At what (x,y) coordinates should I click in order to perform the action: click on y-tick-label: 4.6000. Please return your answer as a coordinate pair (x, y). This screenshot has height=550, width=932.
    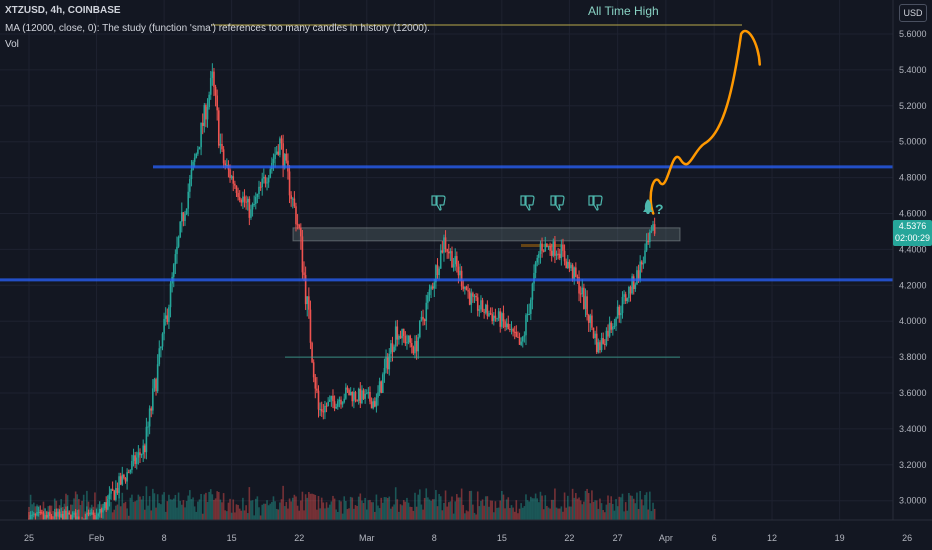
    Looking at the image, I should click on (913, 214).